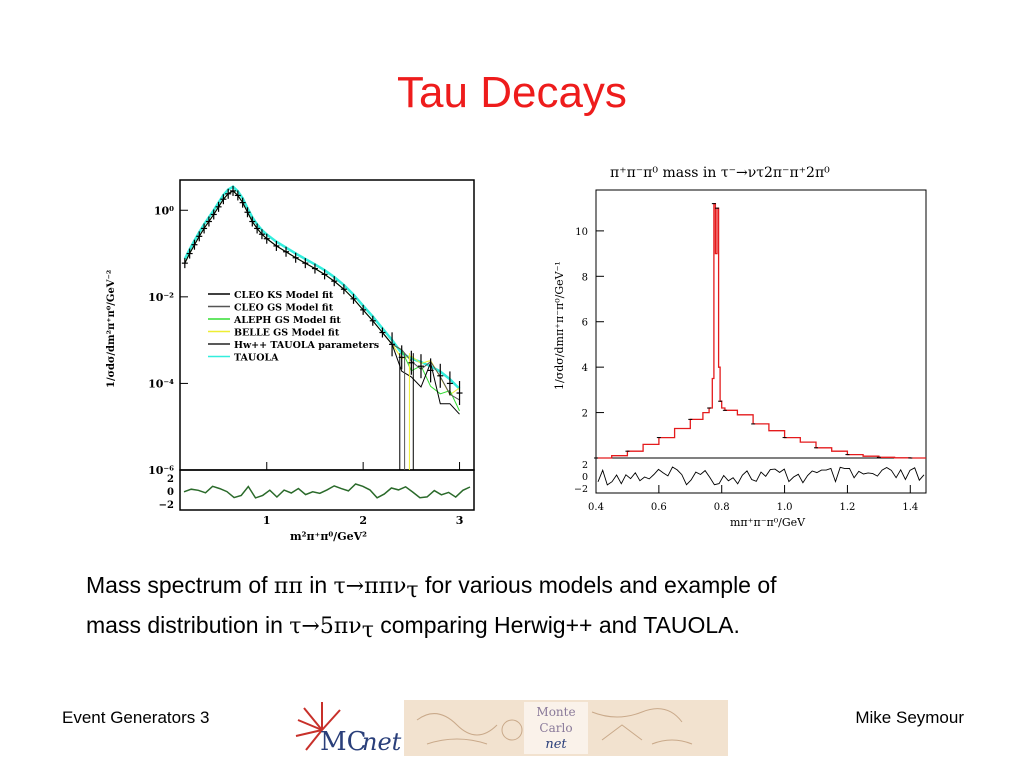 The height and width of the screenshot is (768, 1024). What do you see at coordinates (328, 536) in the screenshot?
I see `left-x-axis-label: m²π⁺π⁰/GeV²` at bounding box center [328, 536].